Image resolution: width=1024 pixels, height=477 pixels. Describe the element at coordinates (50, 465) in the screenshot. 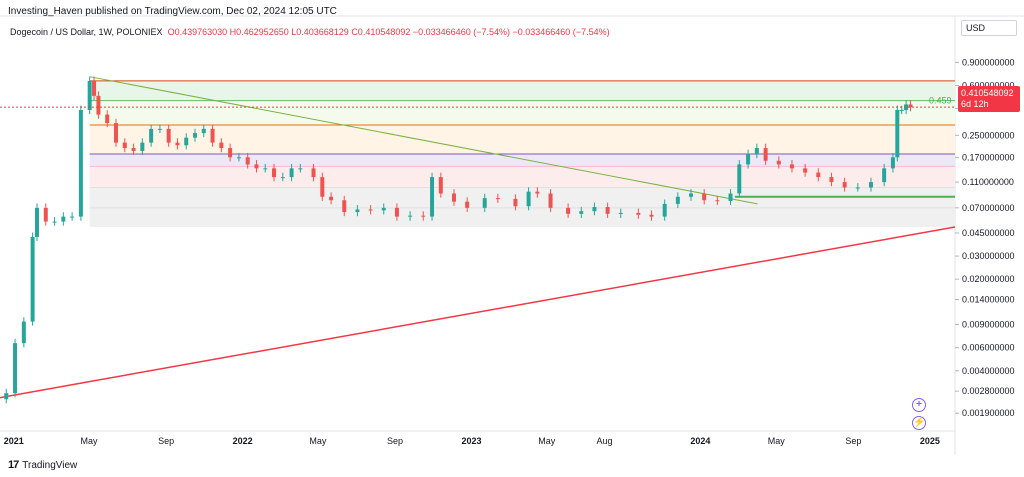

I see `tradingview-brand: TradingView` at that location.